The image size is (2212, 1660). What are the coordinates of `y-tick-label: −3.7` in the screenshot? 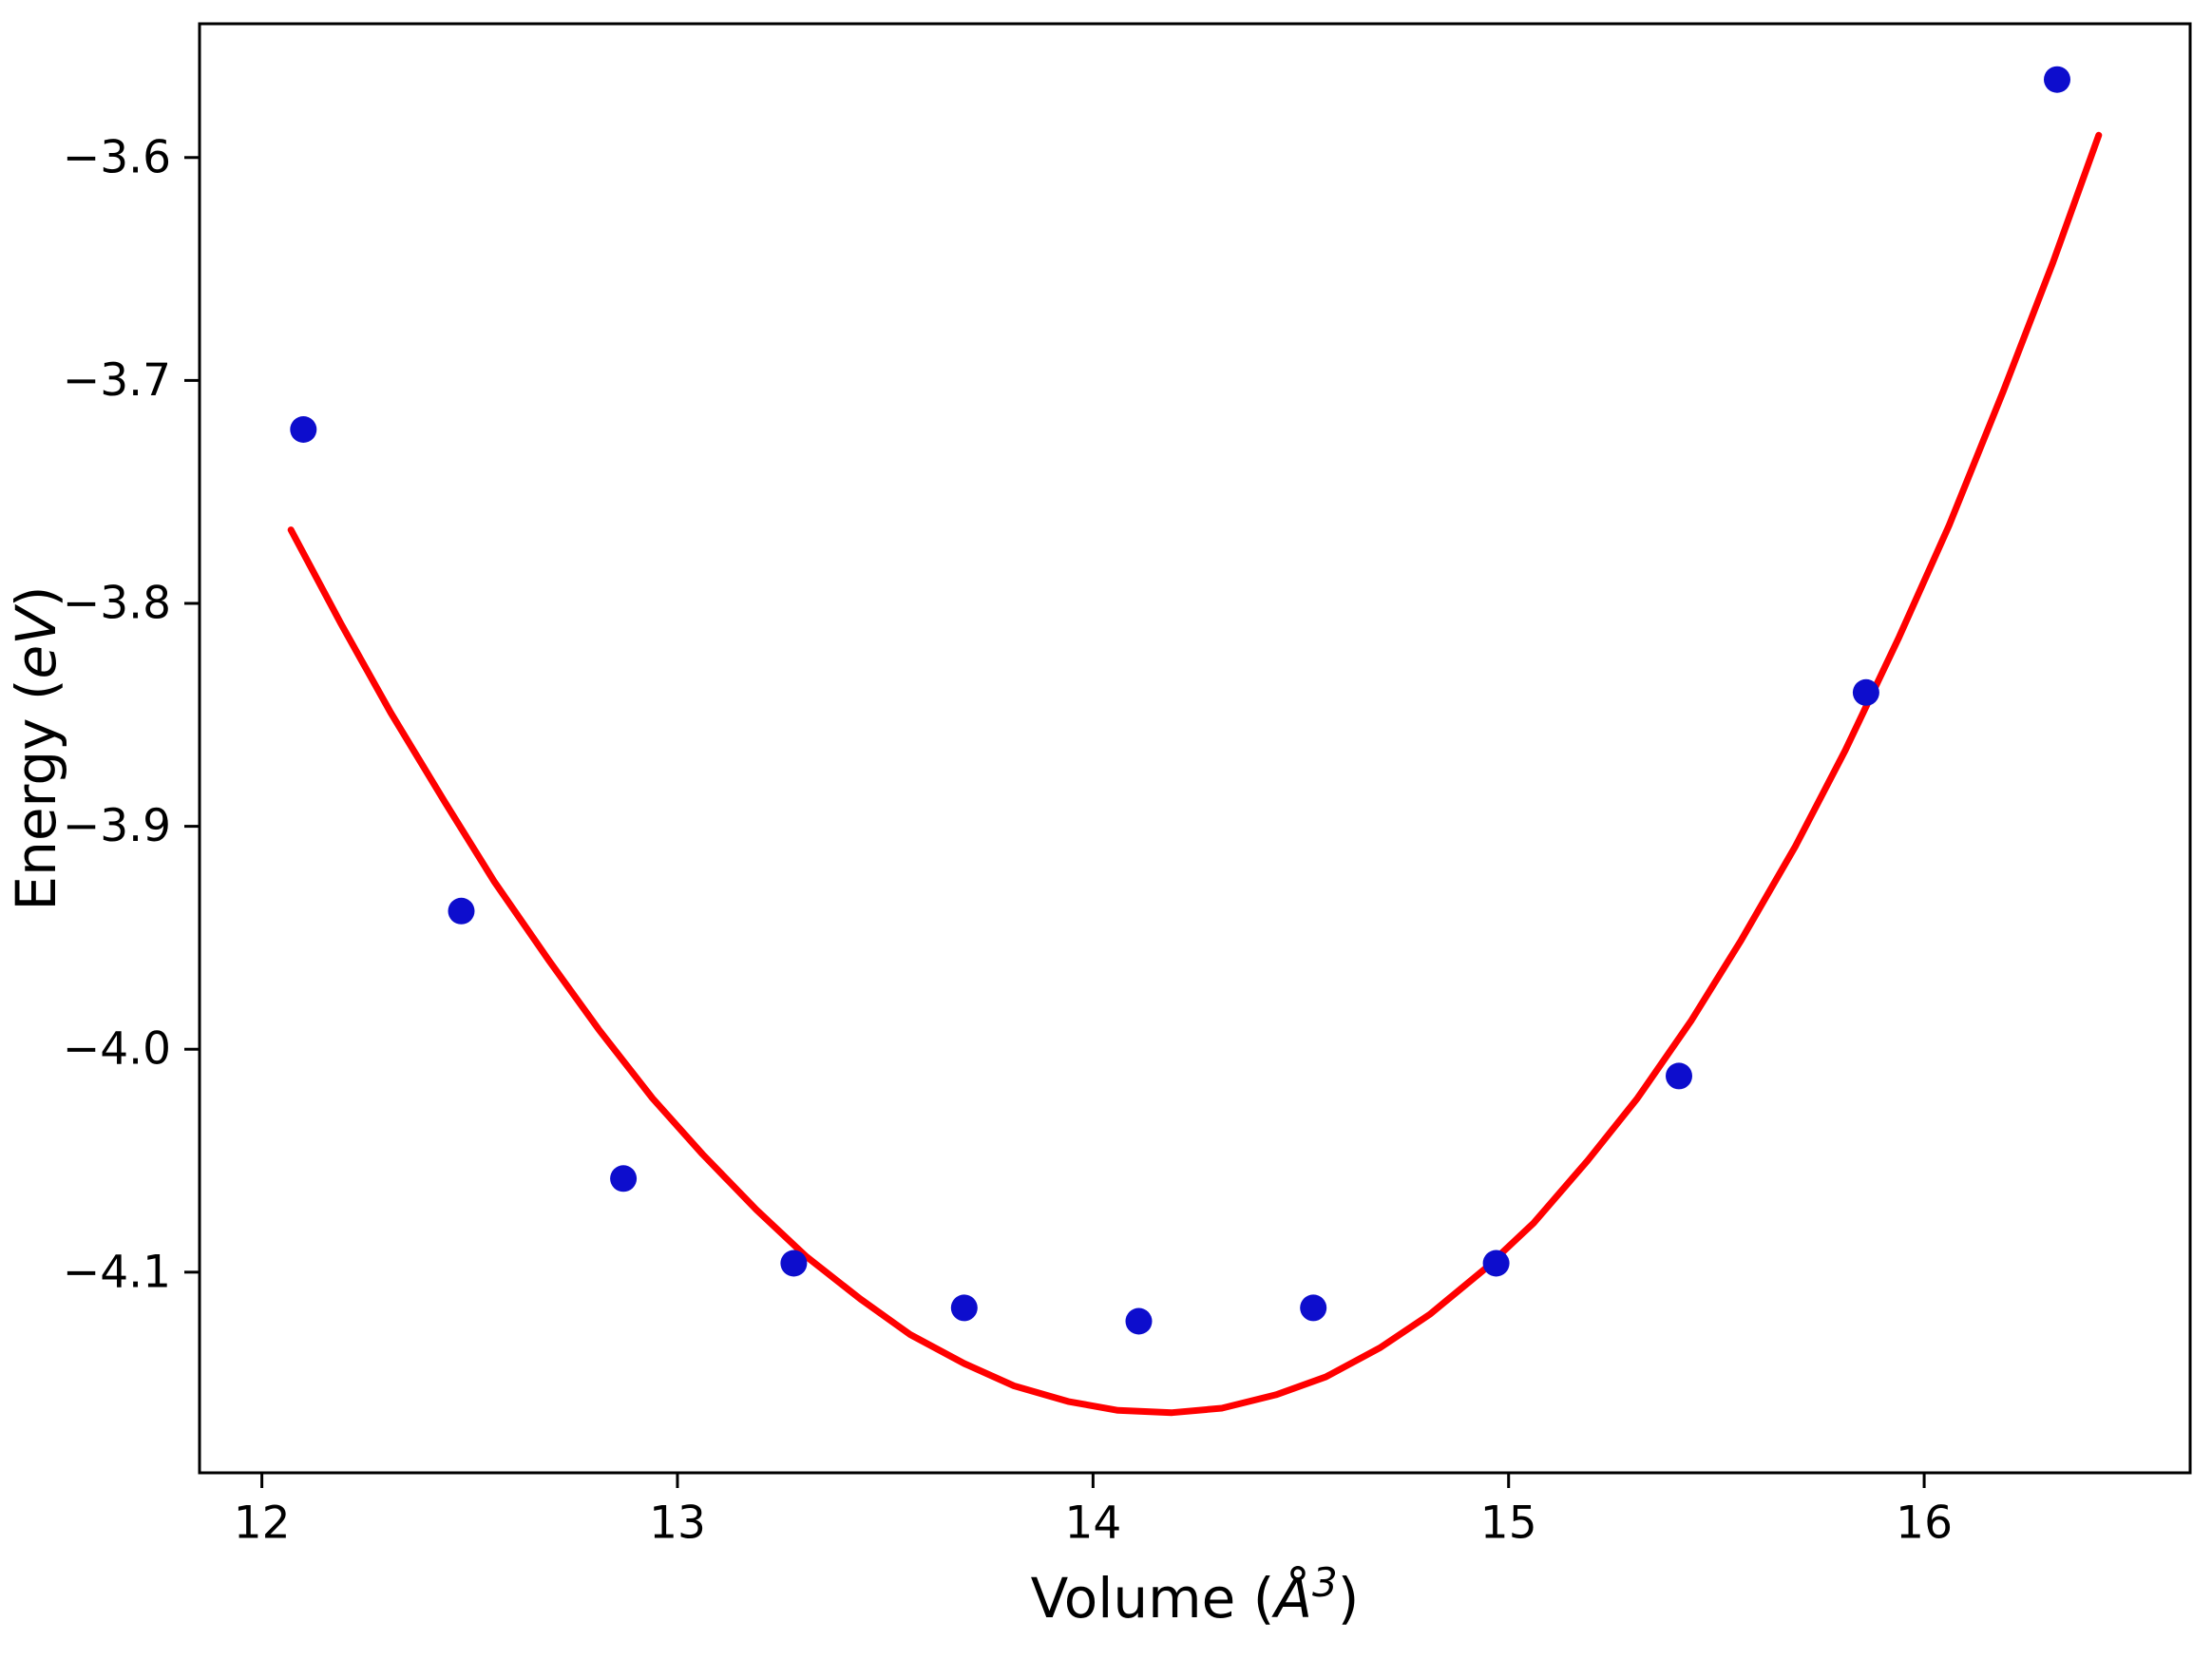 It's located at (117, 380).